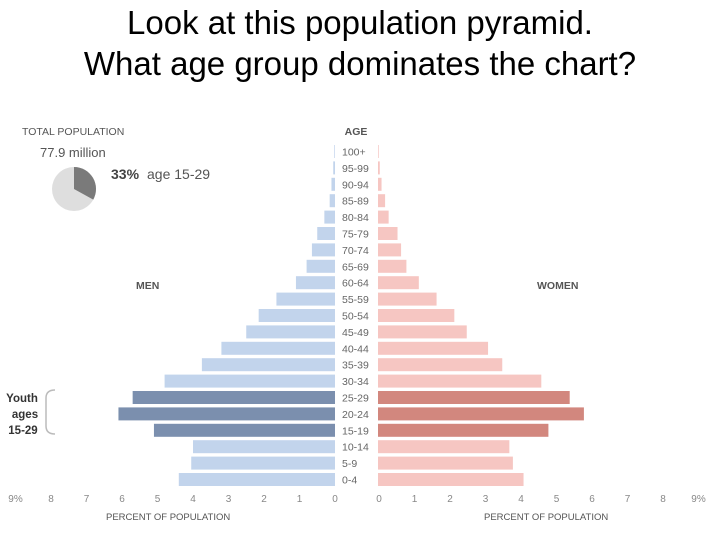 This screenshot has height=540, width=720. Describe the element at coordinates (355, 382) in the screenshot. I see `age-label-30-34: 30-34` at that location.